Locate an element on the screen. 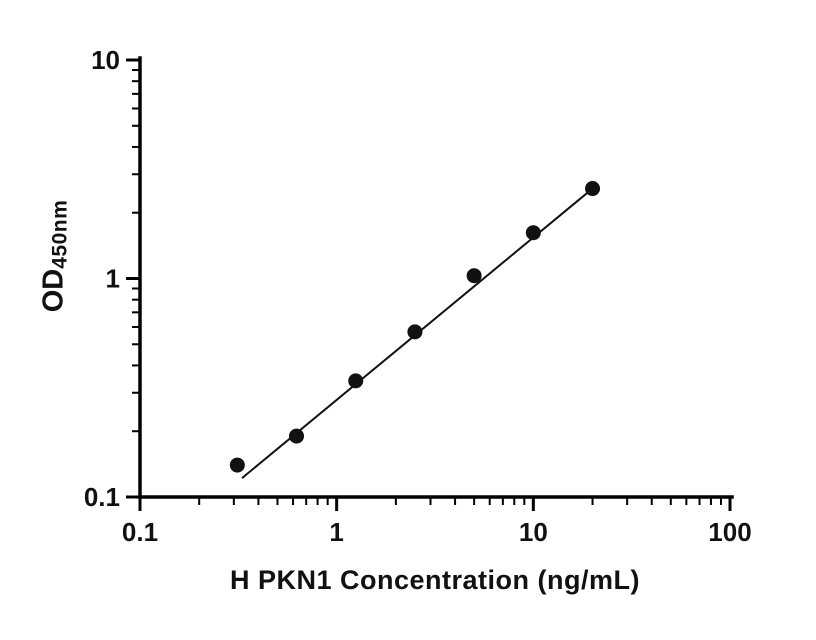  x-axis-tick-label: 1 is located at coordinates (336, 532).